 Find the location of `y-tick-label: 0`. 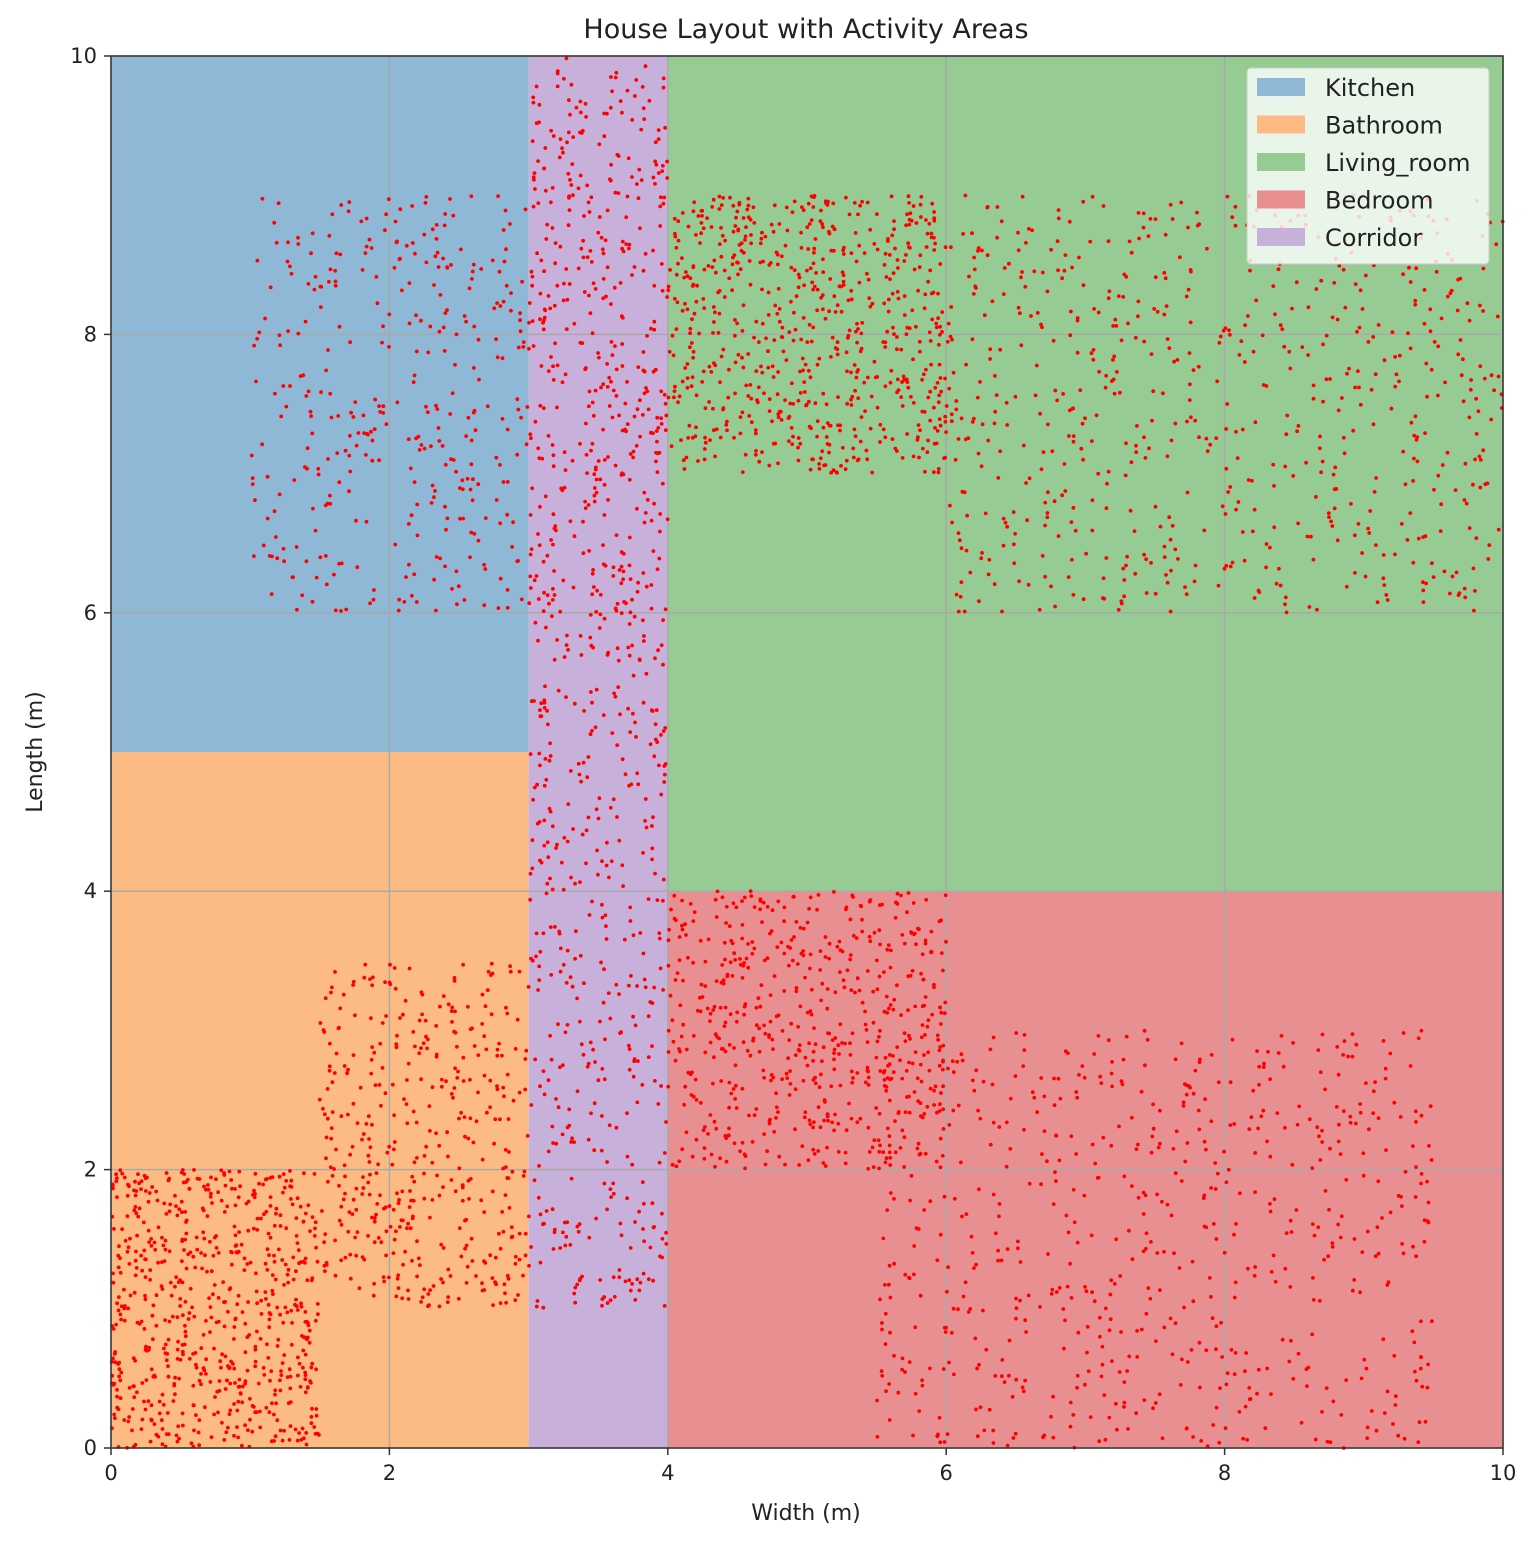

y-tick-label: 0 is located at coordinates (90, 1448).